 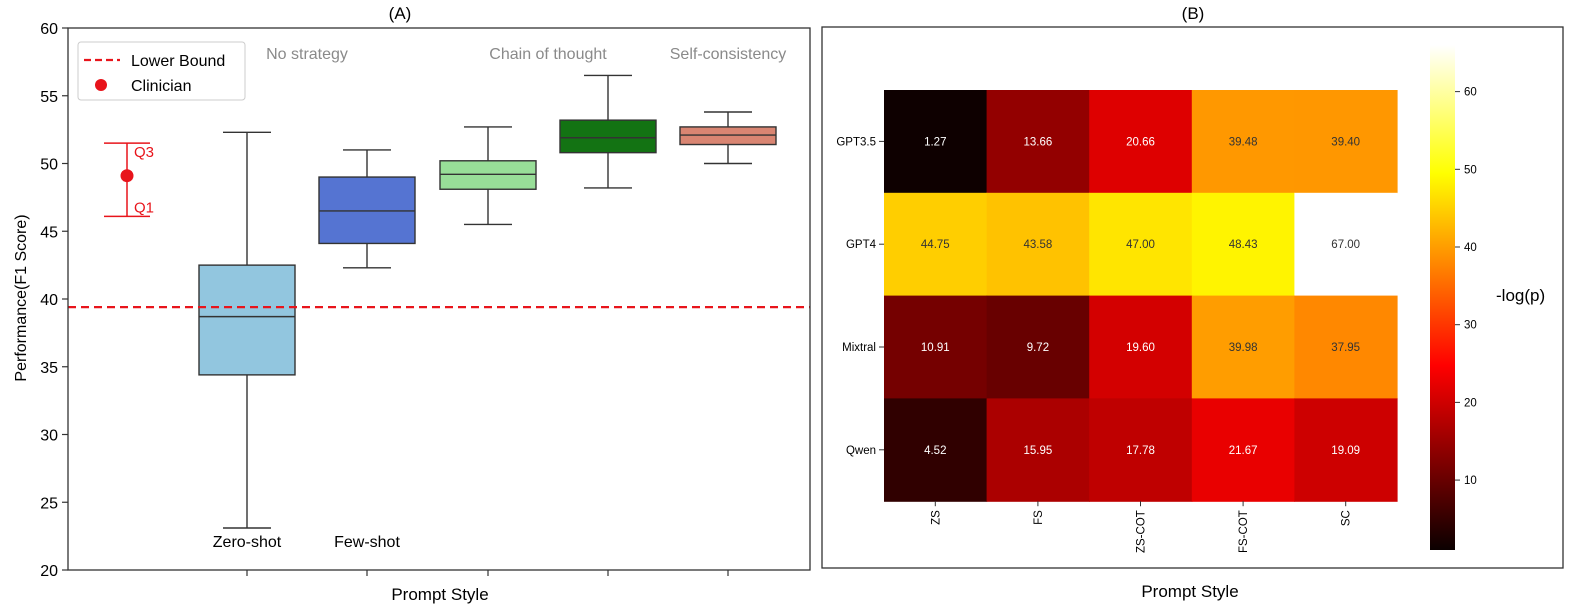 What do you see at coordinates (1347, 518) in the screenshot?
I see `heatmap-col-label: SC` at bounding box center [1347, 518].